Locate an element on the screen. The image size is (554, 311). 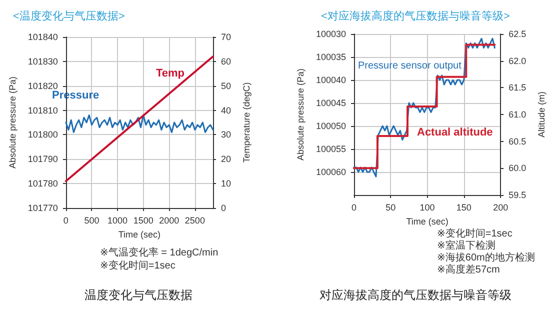
x-tick-label: 100 is located at coordinates (427, 207).